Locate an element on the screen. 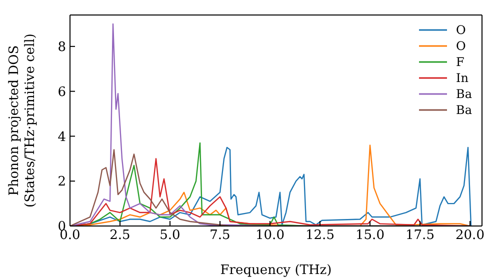 This screenshot has height=280, width=500. y-tick-label: 2 is located at coordinates (62, 182).